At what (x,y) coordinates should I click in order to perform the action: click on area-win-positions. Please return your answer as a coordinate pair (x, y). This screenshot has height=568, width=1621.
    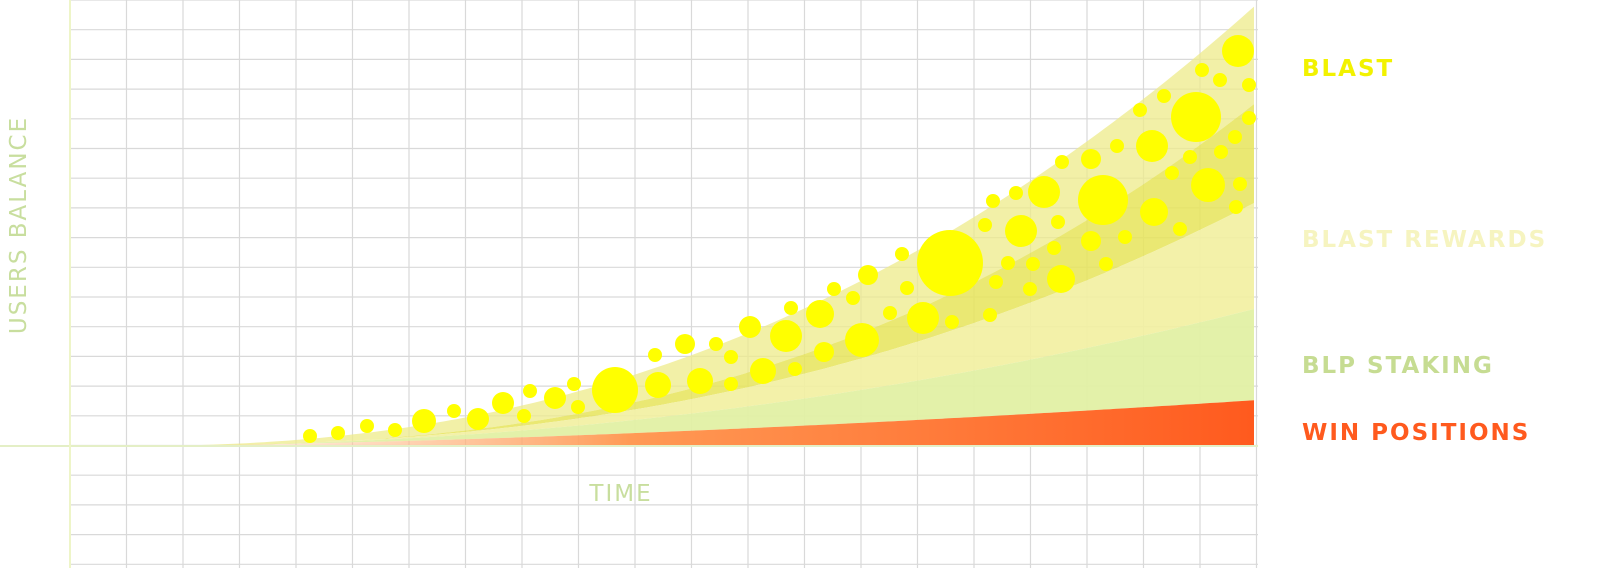
    Looking at the image, I should click on (687, 423).